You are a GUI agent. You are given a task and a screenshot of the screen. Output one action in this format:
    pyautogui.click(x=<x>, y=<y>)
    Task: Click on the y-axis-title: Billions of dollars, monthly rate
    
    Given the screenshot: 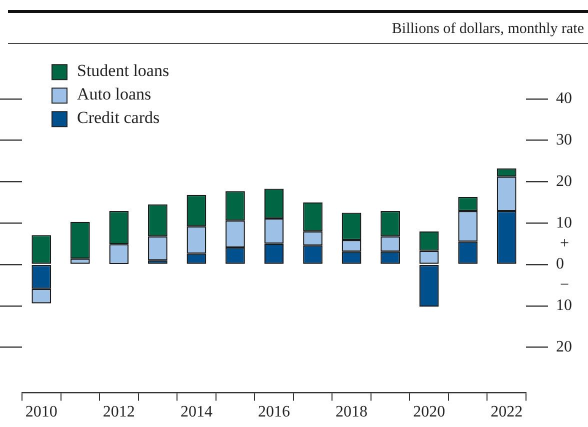 What is the action you would take?
    pyautogui.click(x=488, y=29)
    